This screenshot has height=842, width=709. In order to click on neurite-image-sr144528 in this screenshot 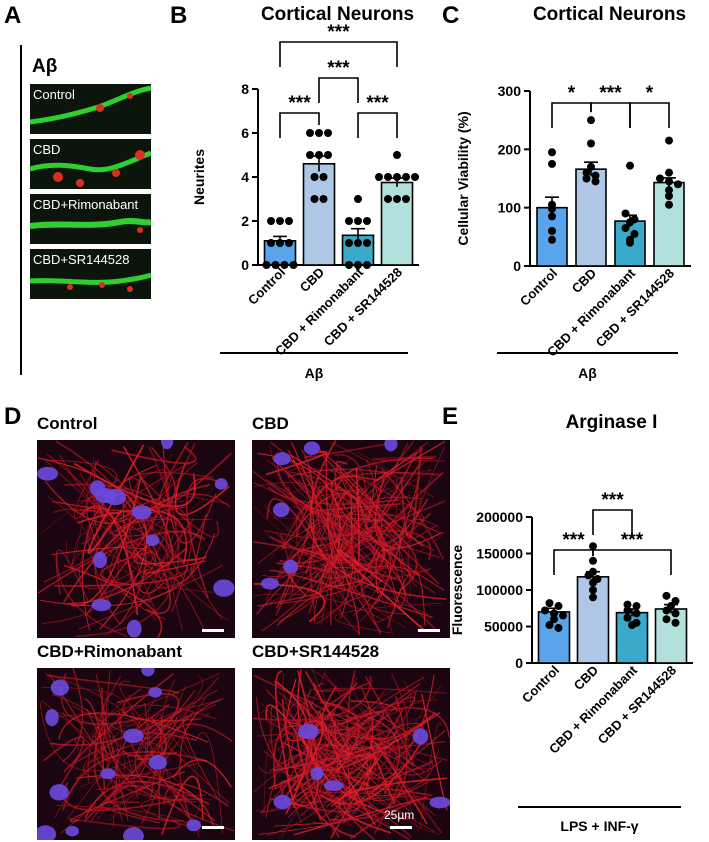, I will do `click(90, 274)`.